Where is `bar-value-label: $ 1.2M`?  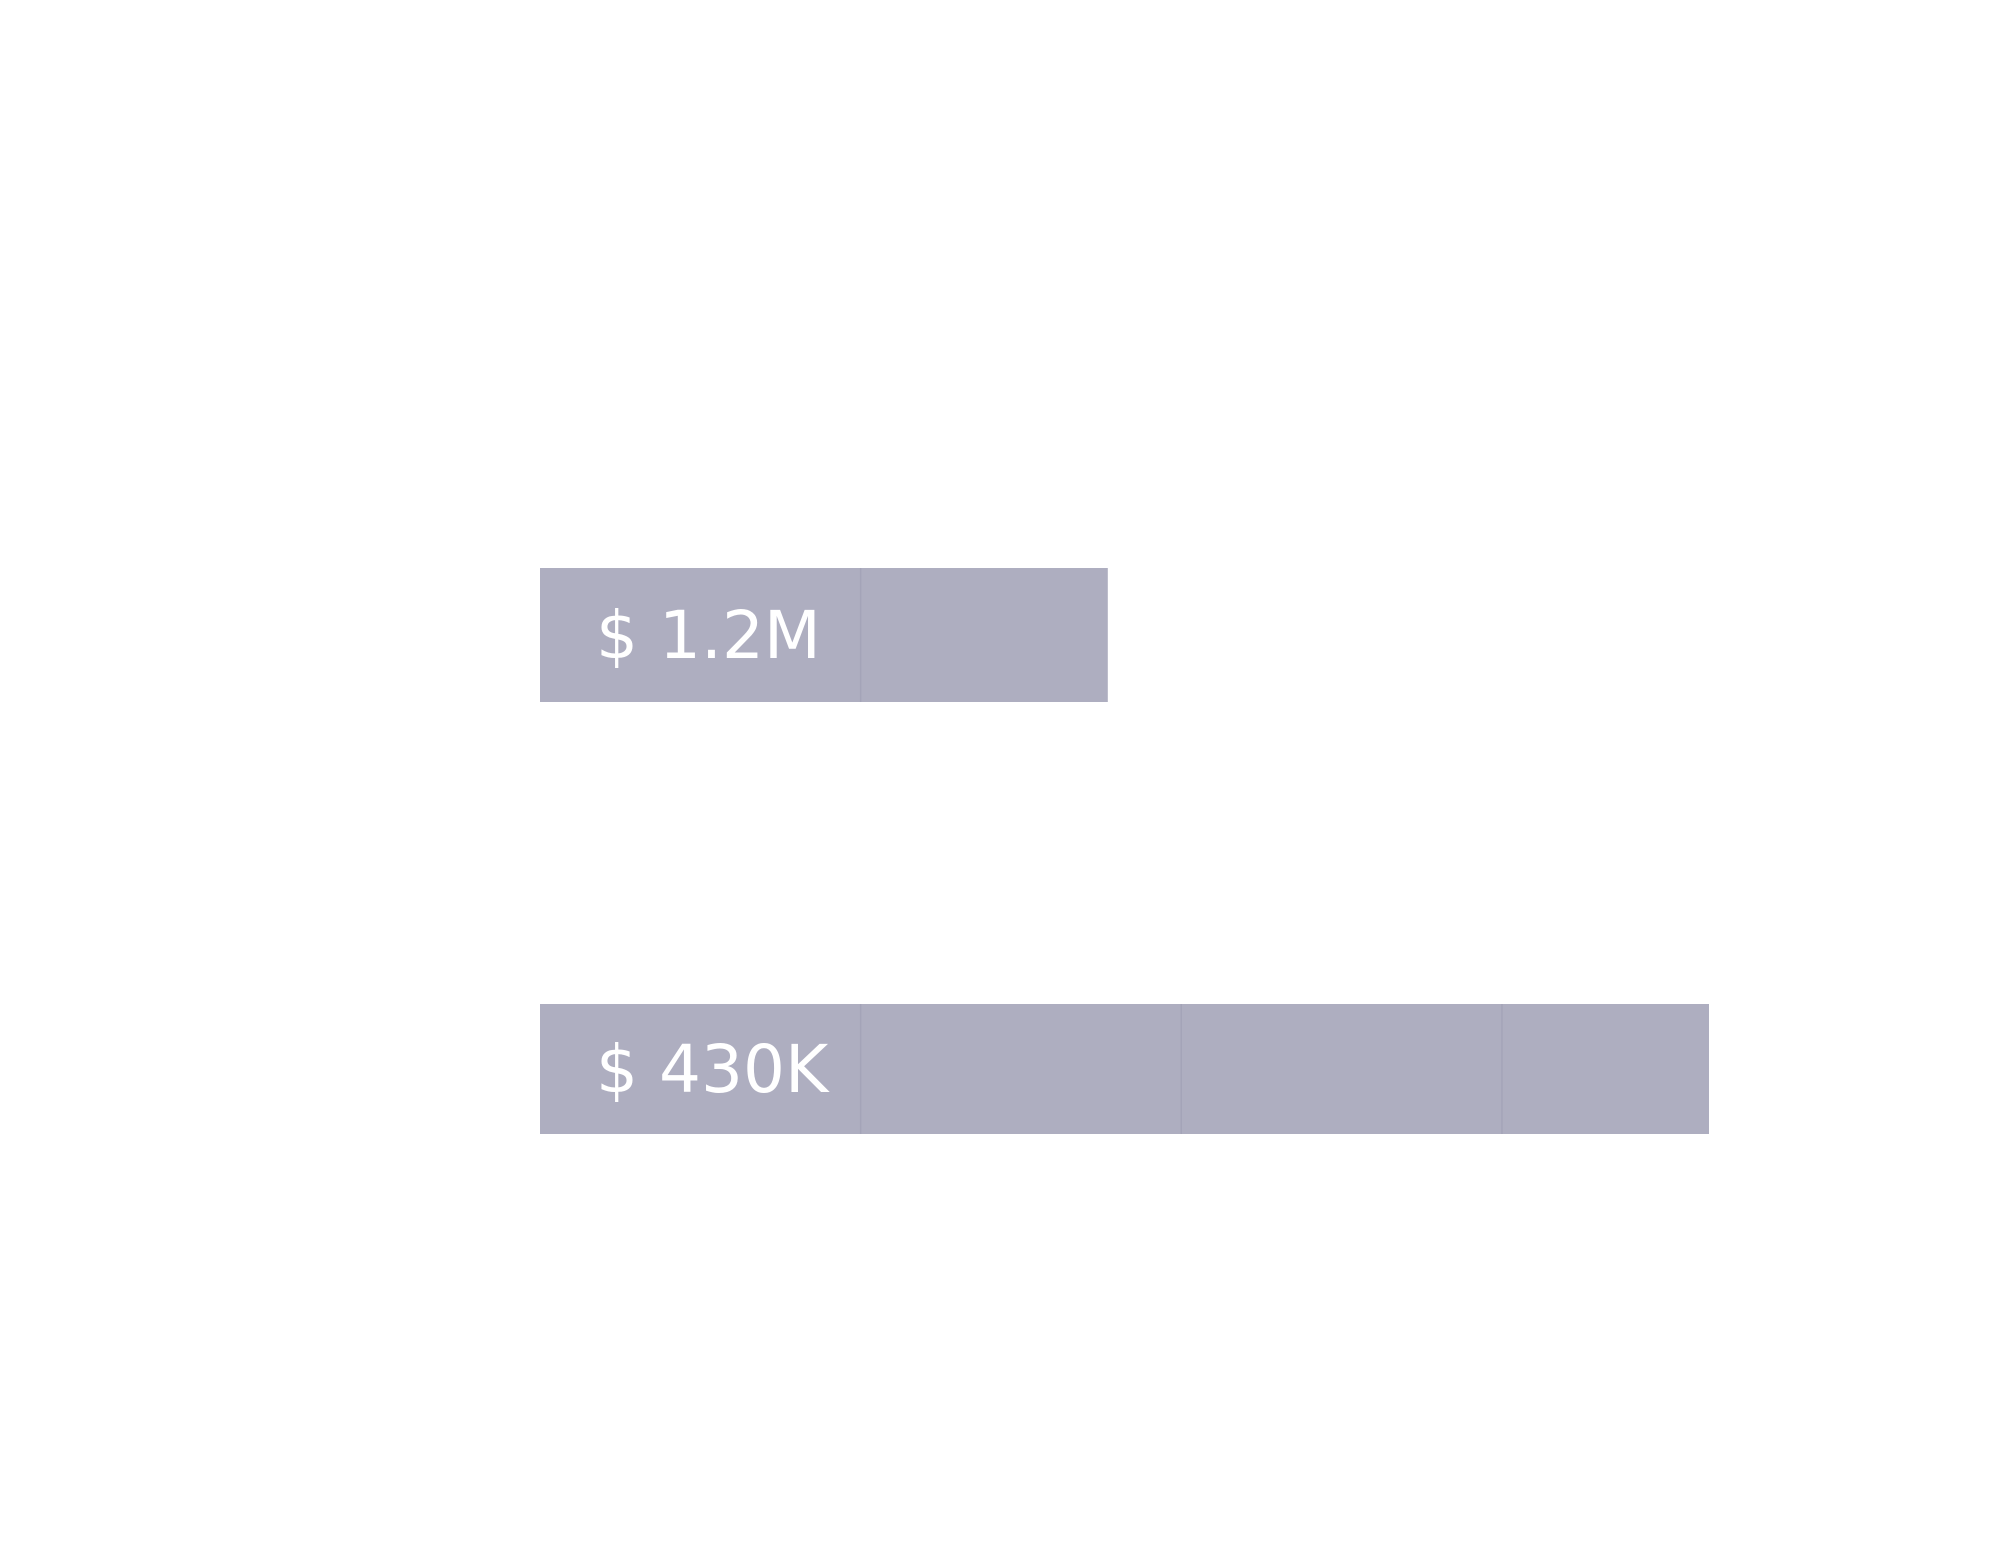 bar-value-label: $ 1.2M is located at coordinates (708, 635).